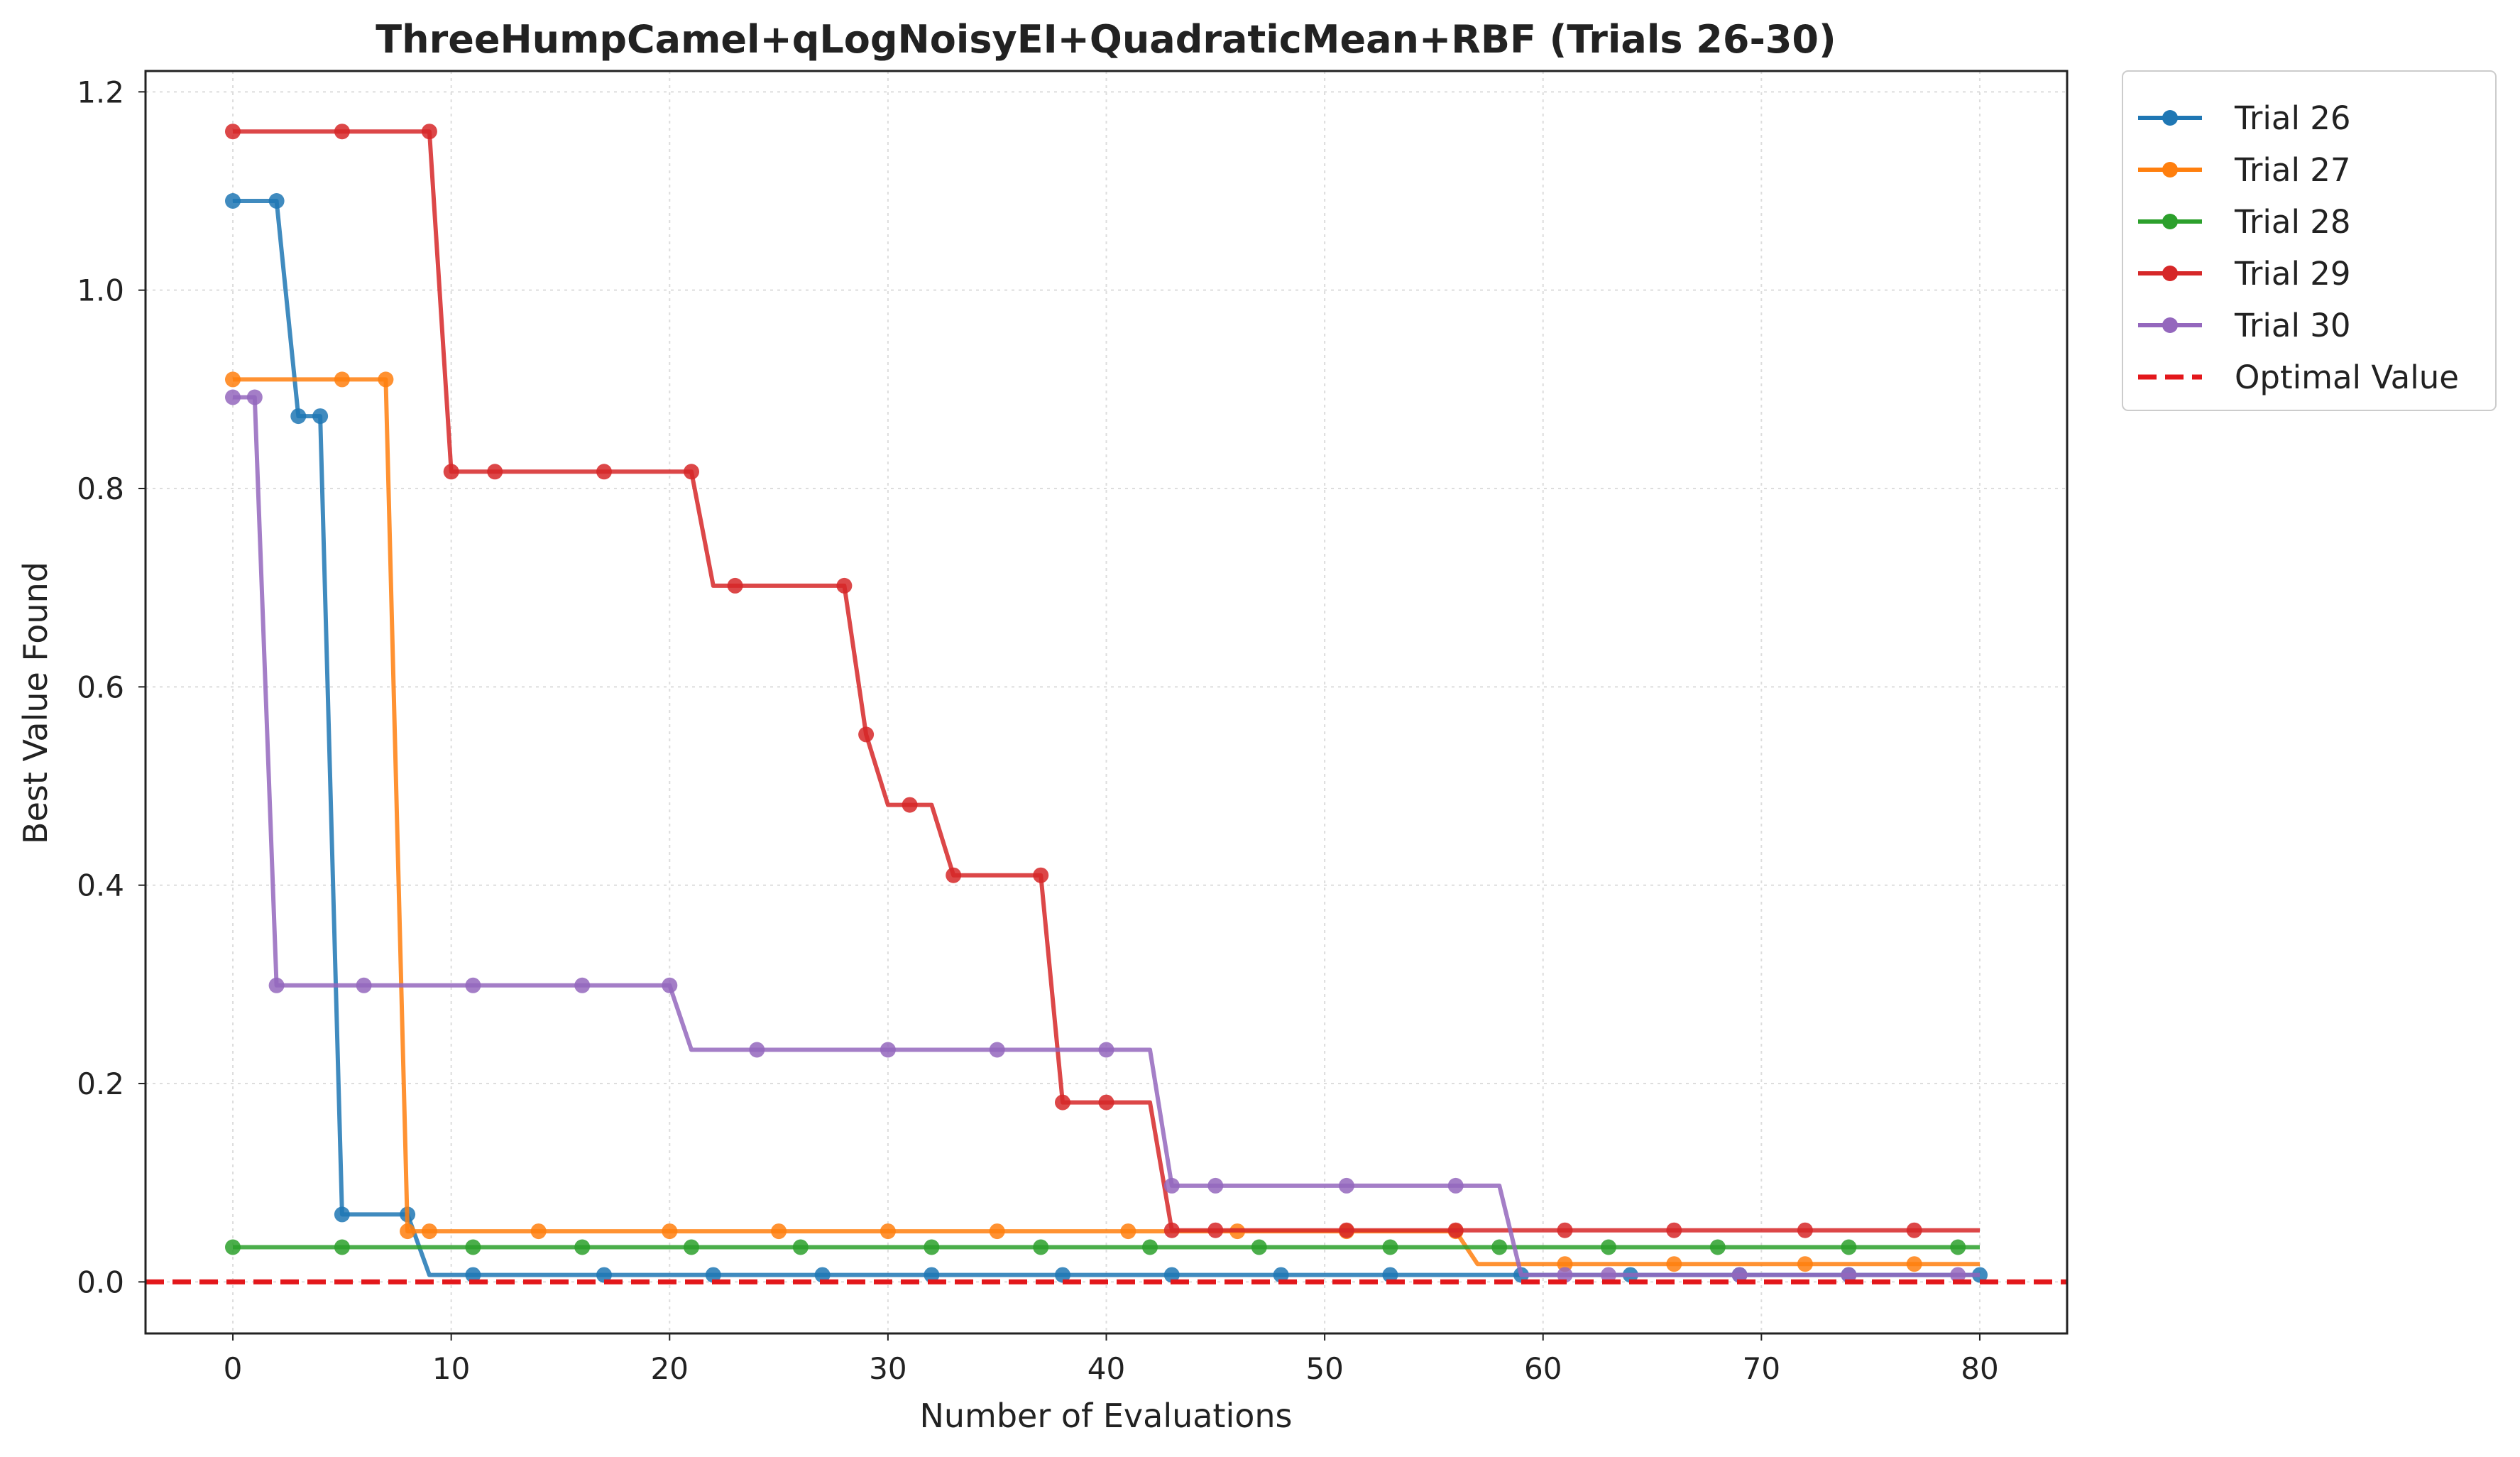  Describe the element at coordinates (101, 92) in the screenshot. I see `y-tick-label: 1.2` at that location.